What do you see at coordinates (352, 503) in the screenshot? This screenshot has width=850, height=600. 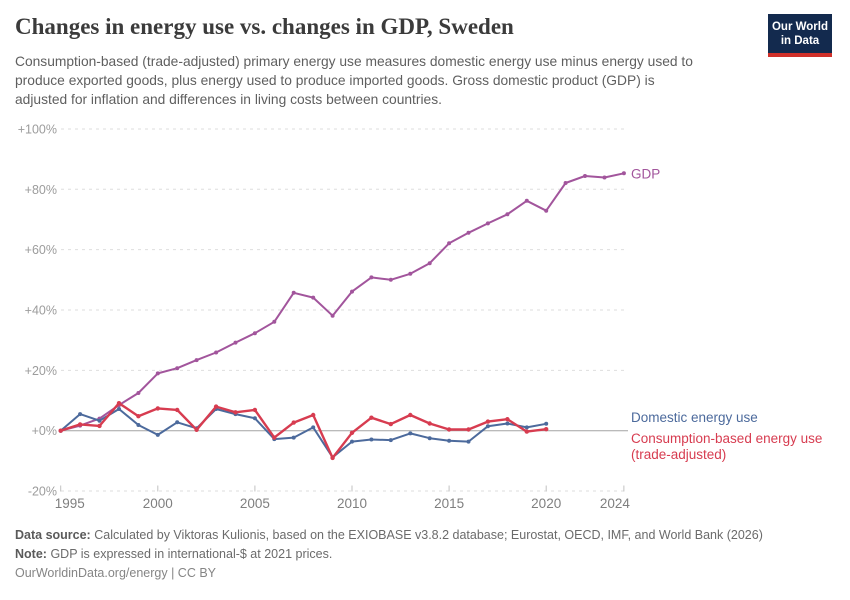 I see `x-axis-tick-label: 2010` at bounding box center [352, 503].